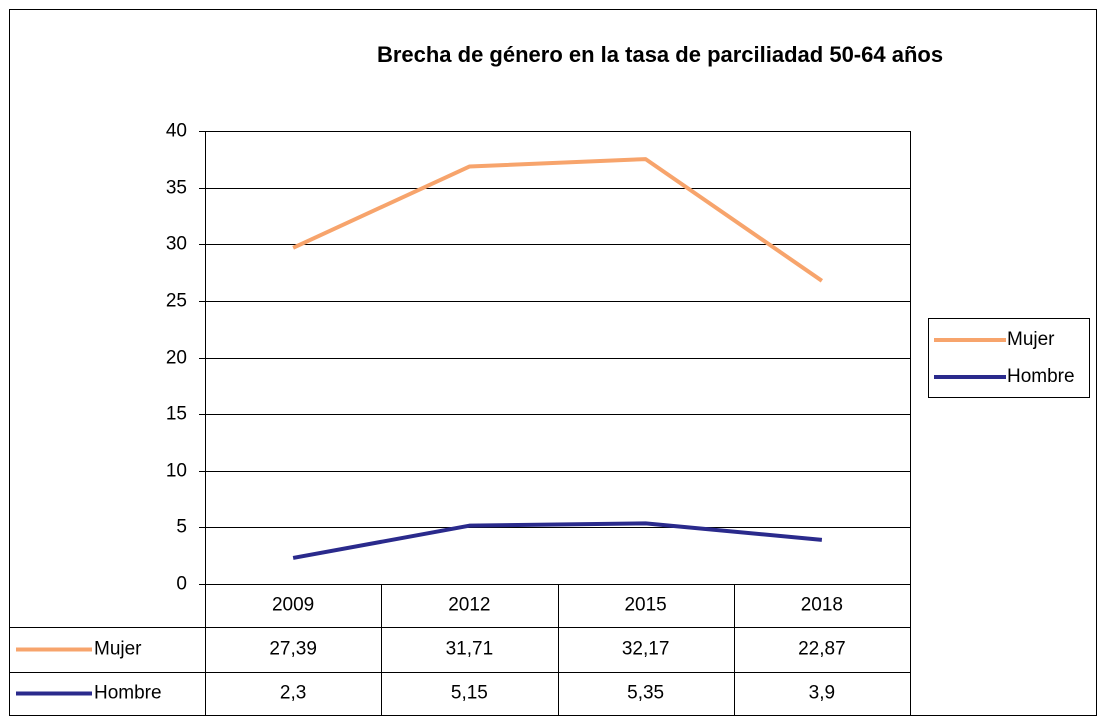  I want to click on y-tick-label: 30, so click(176, 244).